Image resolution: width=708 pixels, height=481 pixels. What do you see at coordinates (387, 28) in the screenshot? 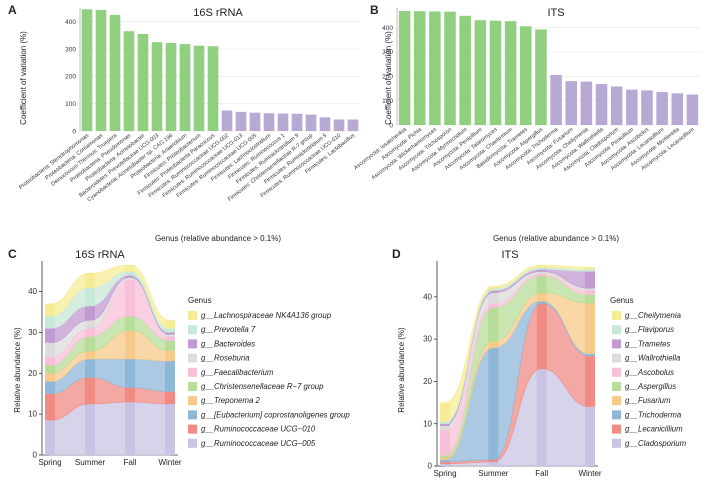
I see `y-tick-label: 400` at bounding box center [387, 28].